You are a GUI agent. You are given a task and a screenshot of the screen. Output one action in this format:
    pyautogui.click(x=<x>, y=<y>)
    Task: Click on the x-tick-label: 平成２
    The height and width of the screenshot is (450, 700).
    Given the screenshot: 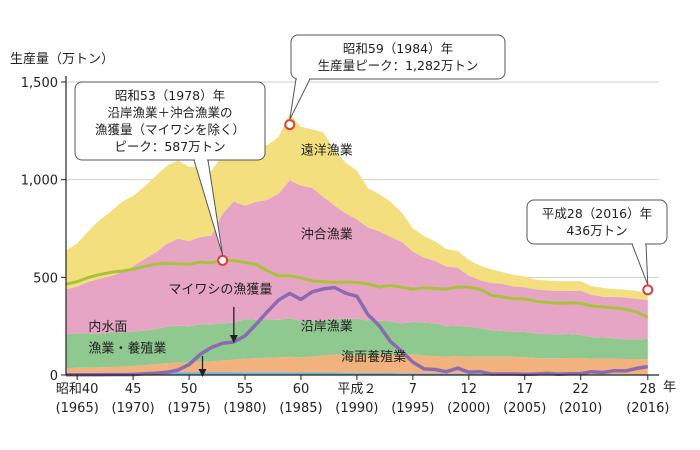 What is the action you would take?
    pyautogui.click(x=356, y=389)
    